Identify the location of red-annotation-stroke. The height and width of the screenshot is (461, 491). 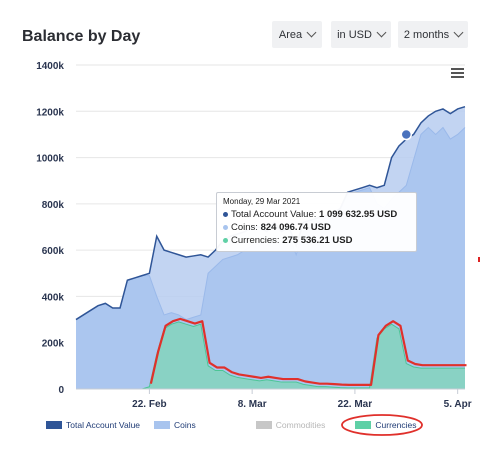
(308, 351).